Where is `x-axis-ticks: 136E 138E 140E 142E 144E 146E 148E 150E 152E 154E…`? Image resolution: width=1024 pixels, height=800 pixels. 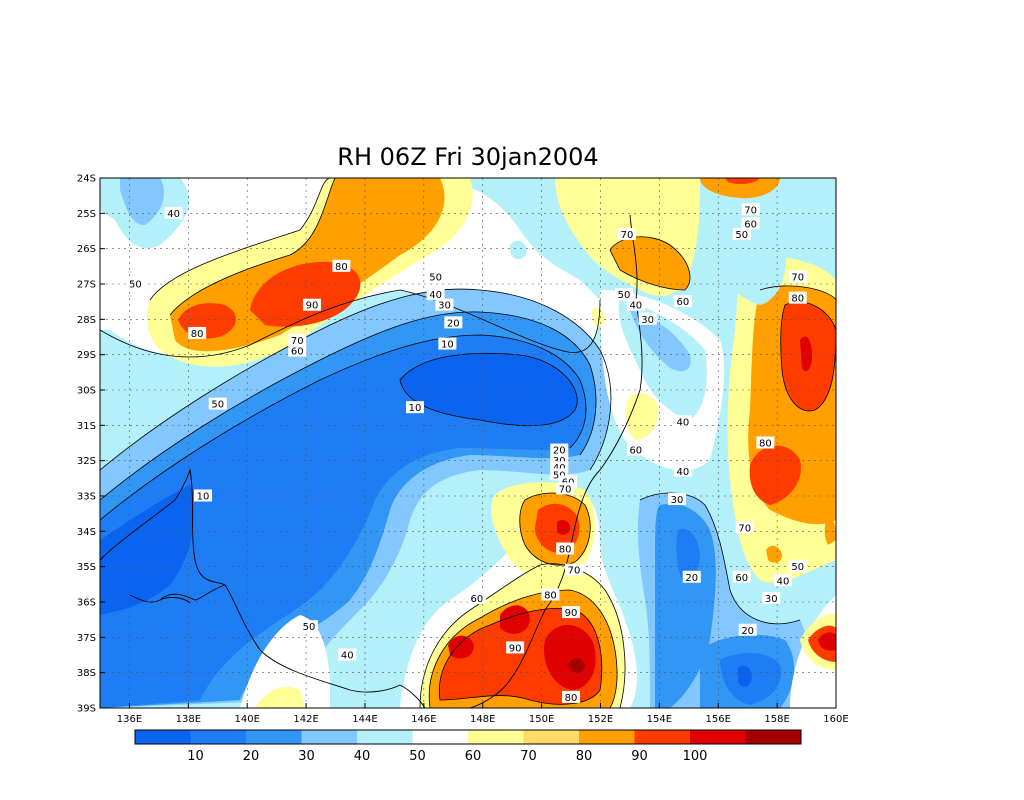
x-axis-ticks: 136E 138E 140E 142E 144E 146E 148E 150E 152E 154E… is located at coordinates (483, 714).